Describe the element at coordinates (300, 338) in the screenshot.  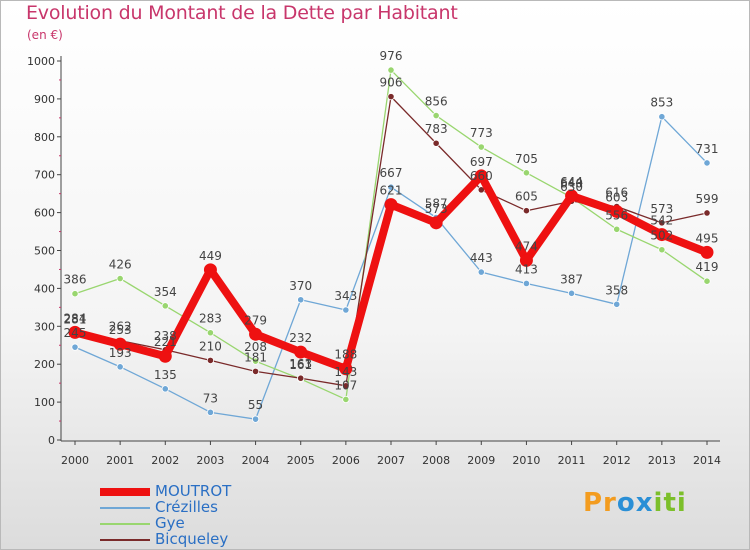
I see `data-label: 232` at that location.